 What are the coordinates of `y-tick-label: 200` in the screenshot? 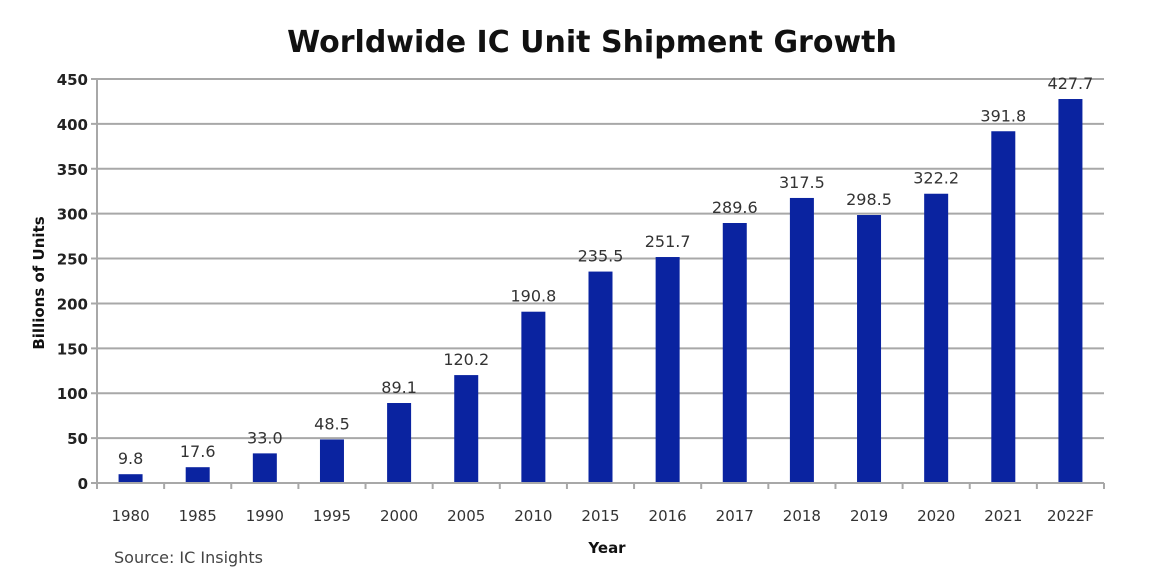 It's located at (72, 304).